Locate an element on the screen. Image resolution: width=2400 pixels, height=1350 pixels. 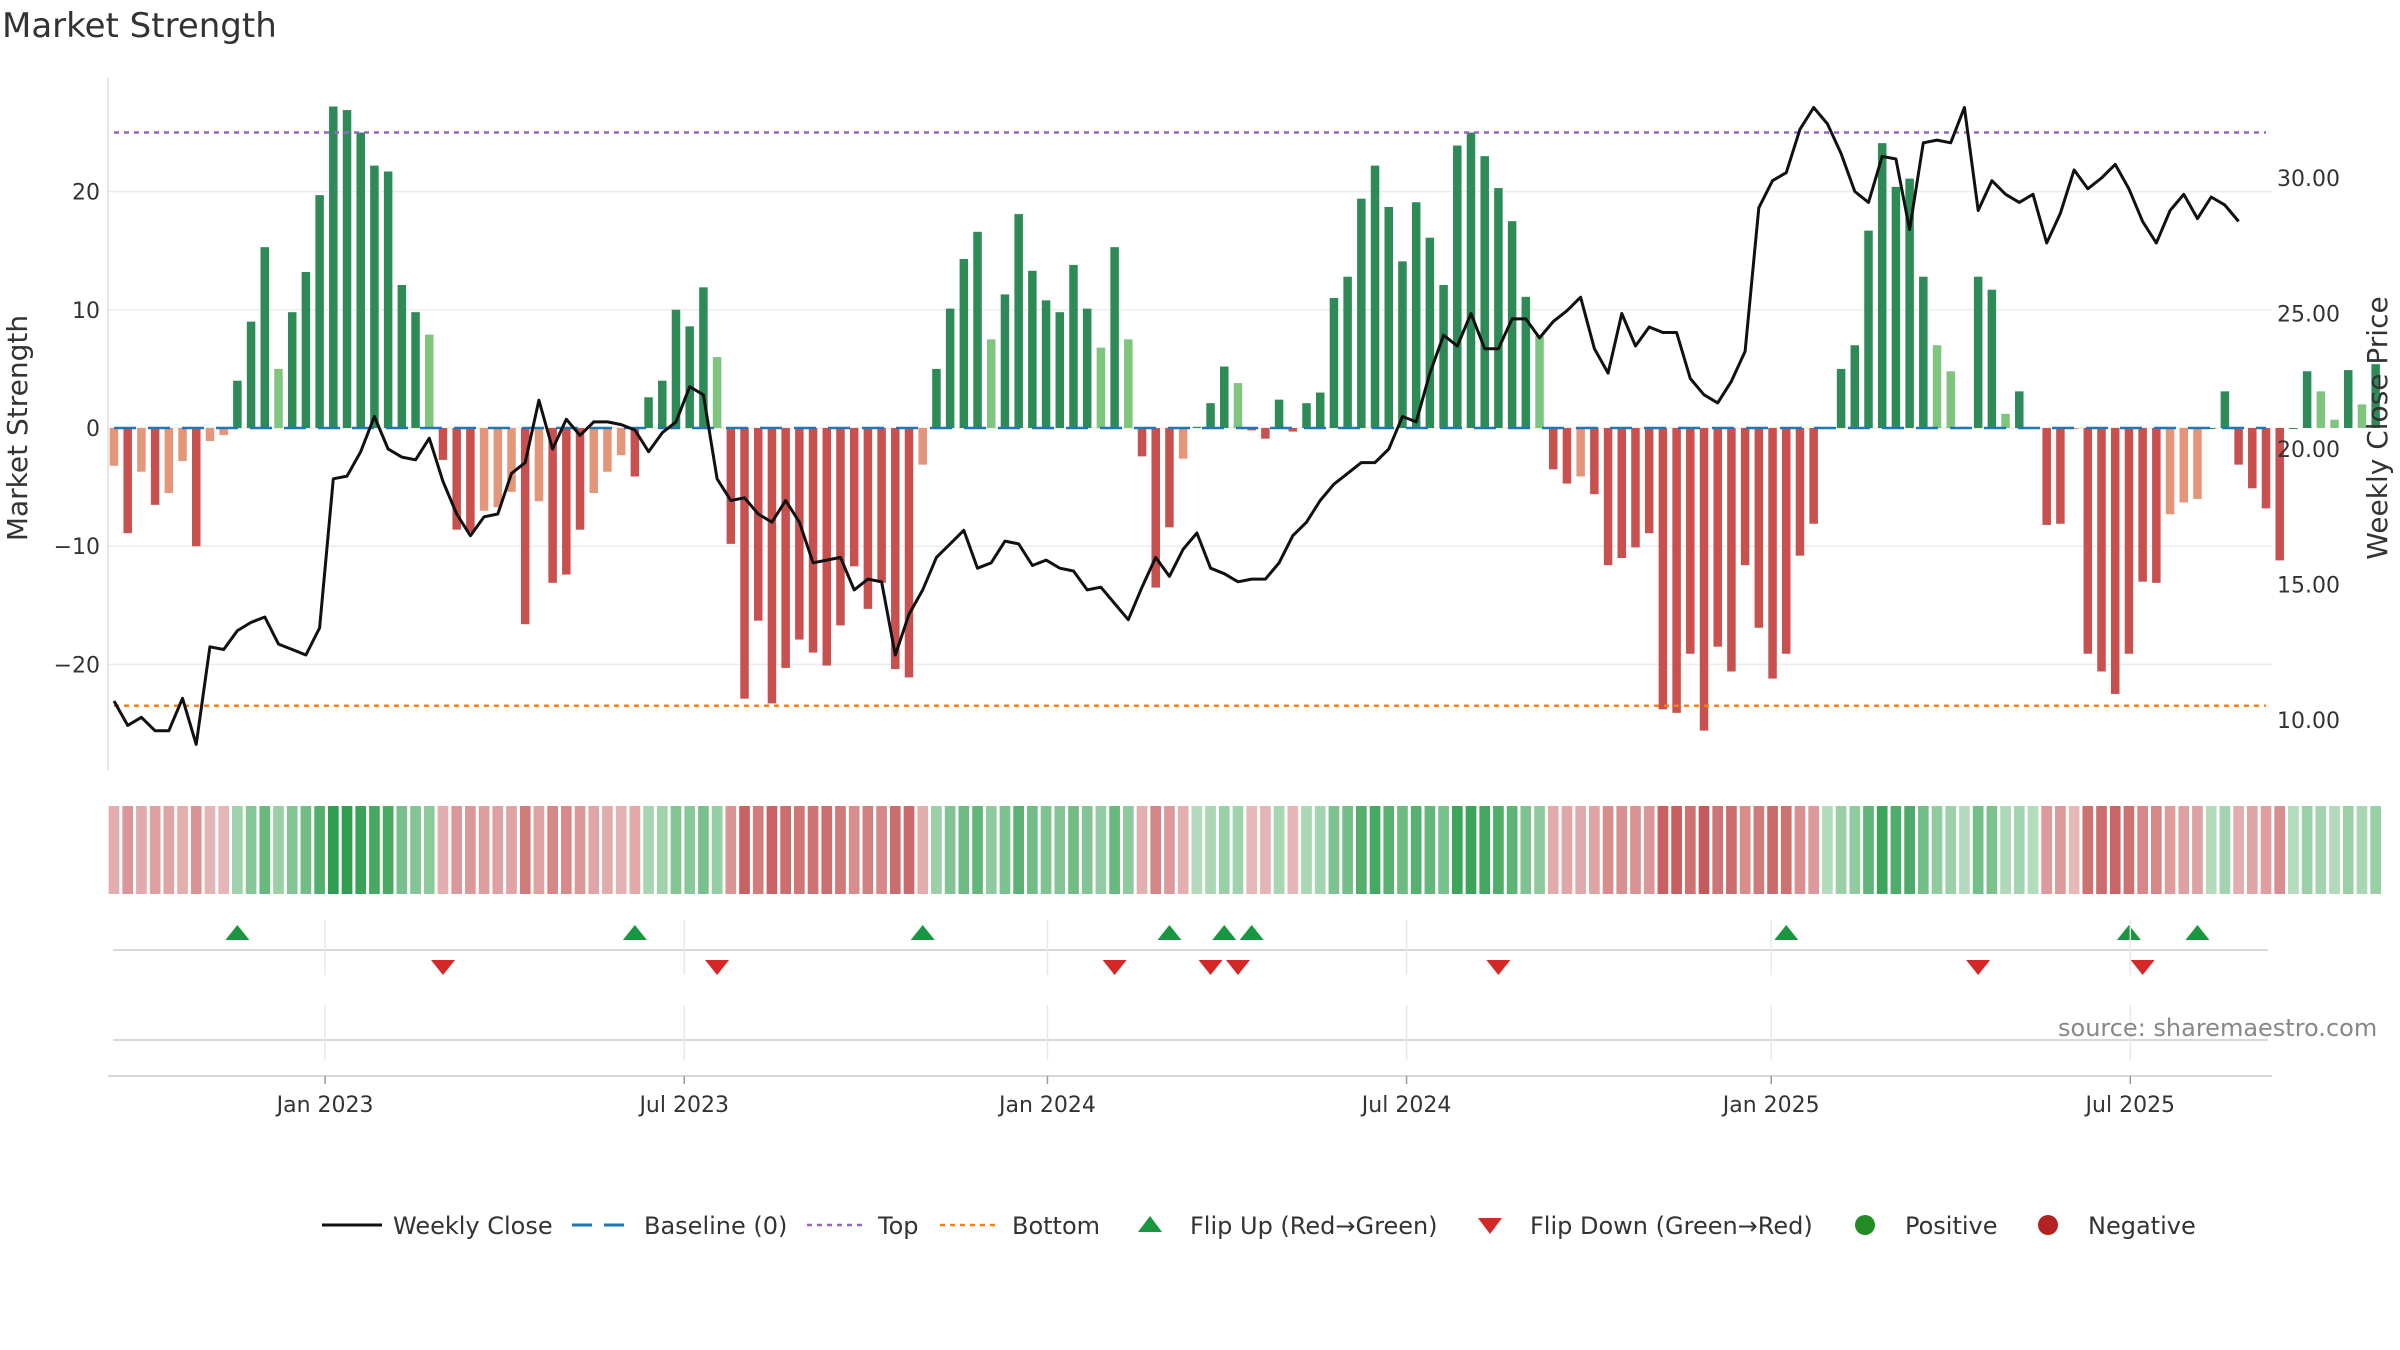
y-tick-label-0: 20 is located at coordinates (86, 193).